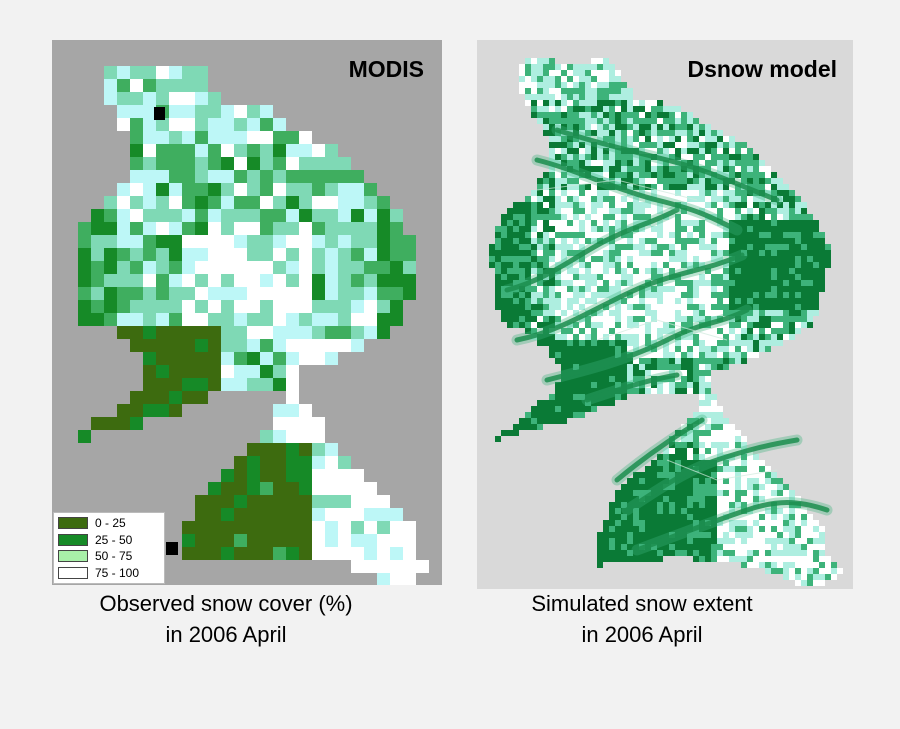  I want to click on legend-item: 75 - 100, so click(109, 573).